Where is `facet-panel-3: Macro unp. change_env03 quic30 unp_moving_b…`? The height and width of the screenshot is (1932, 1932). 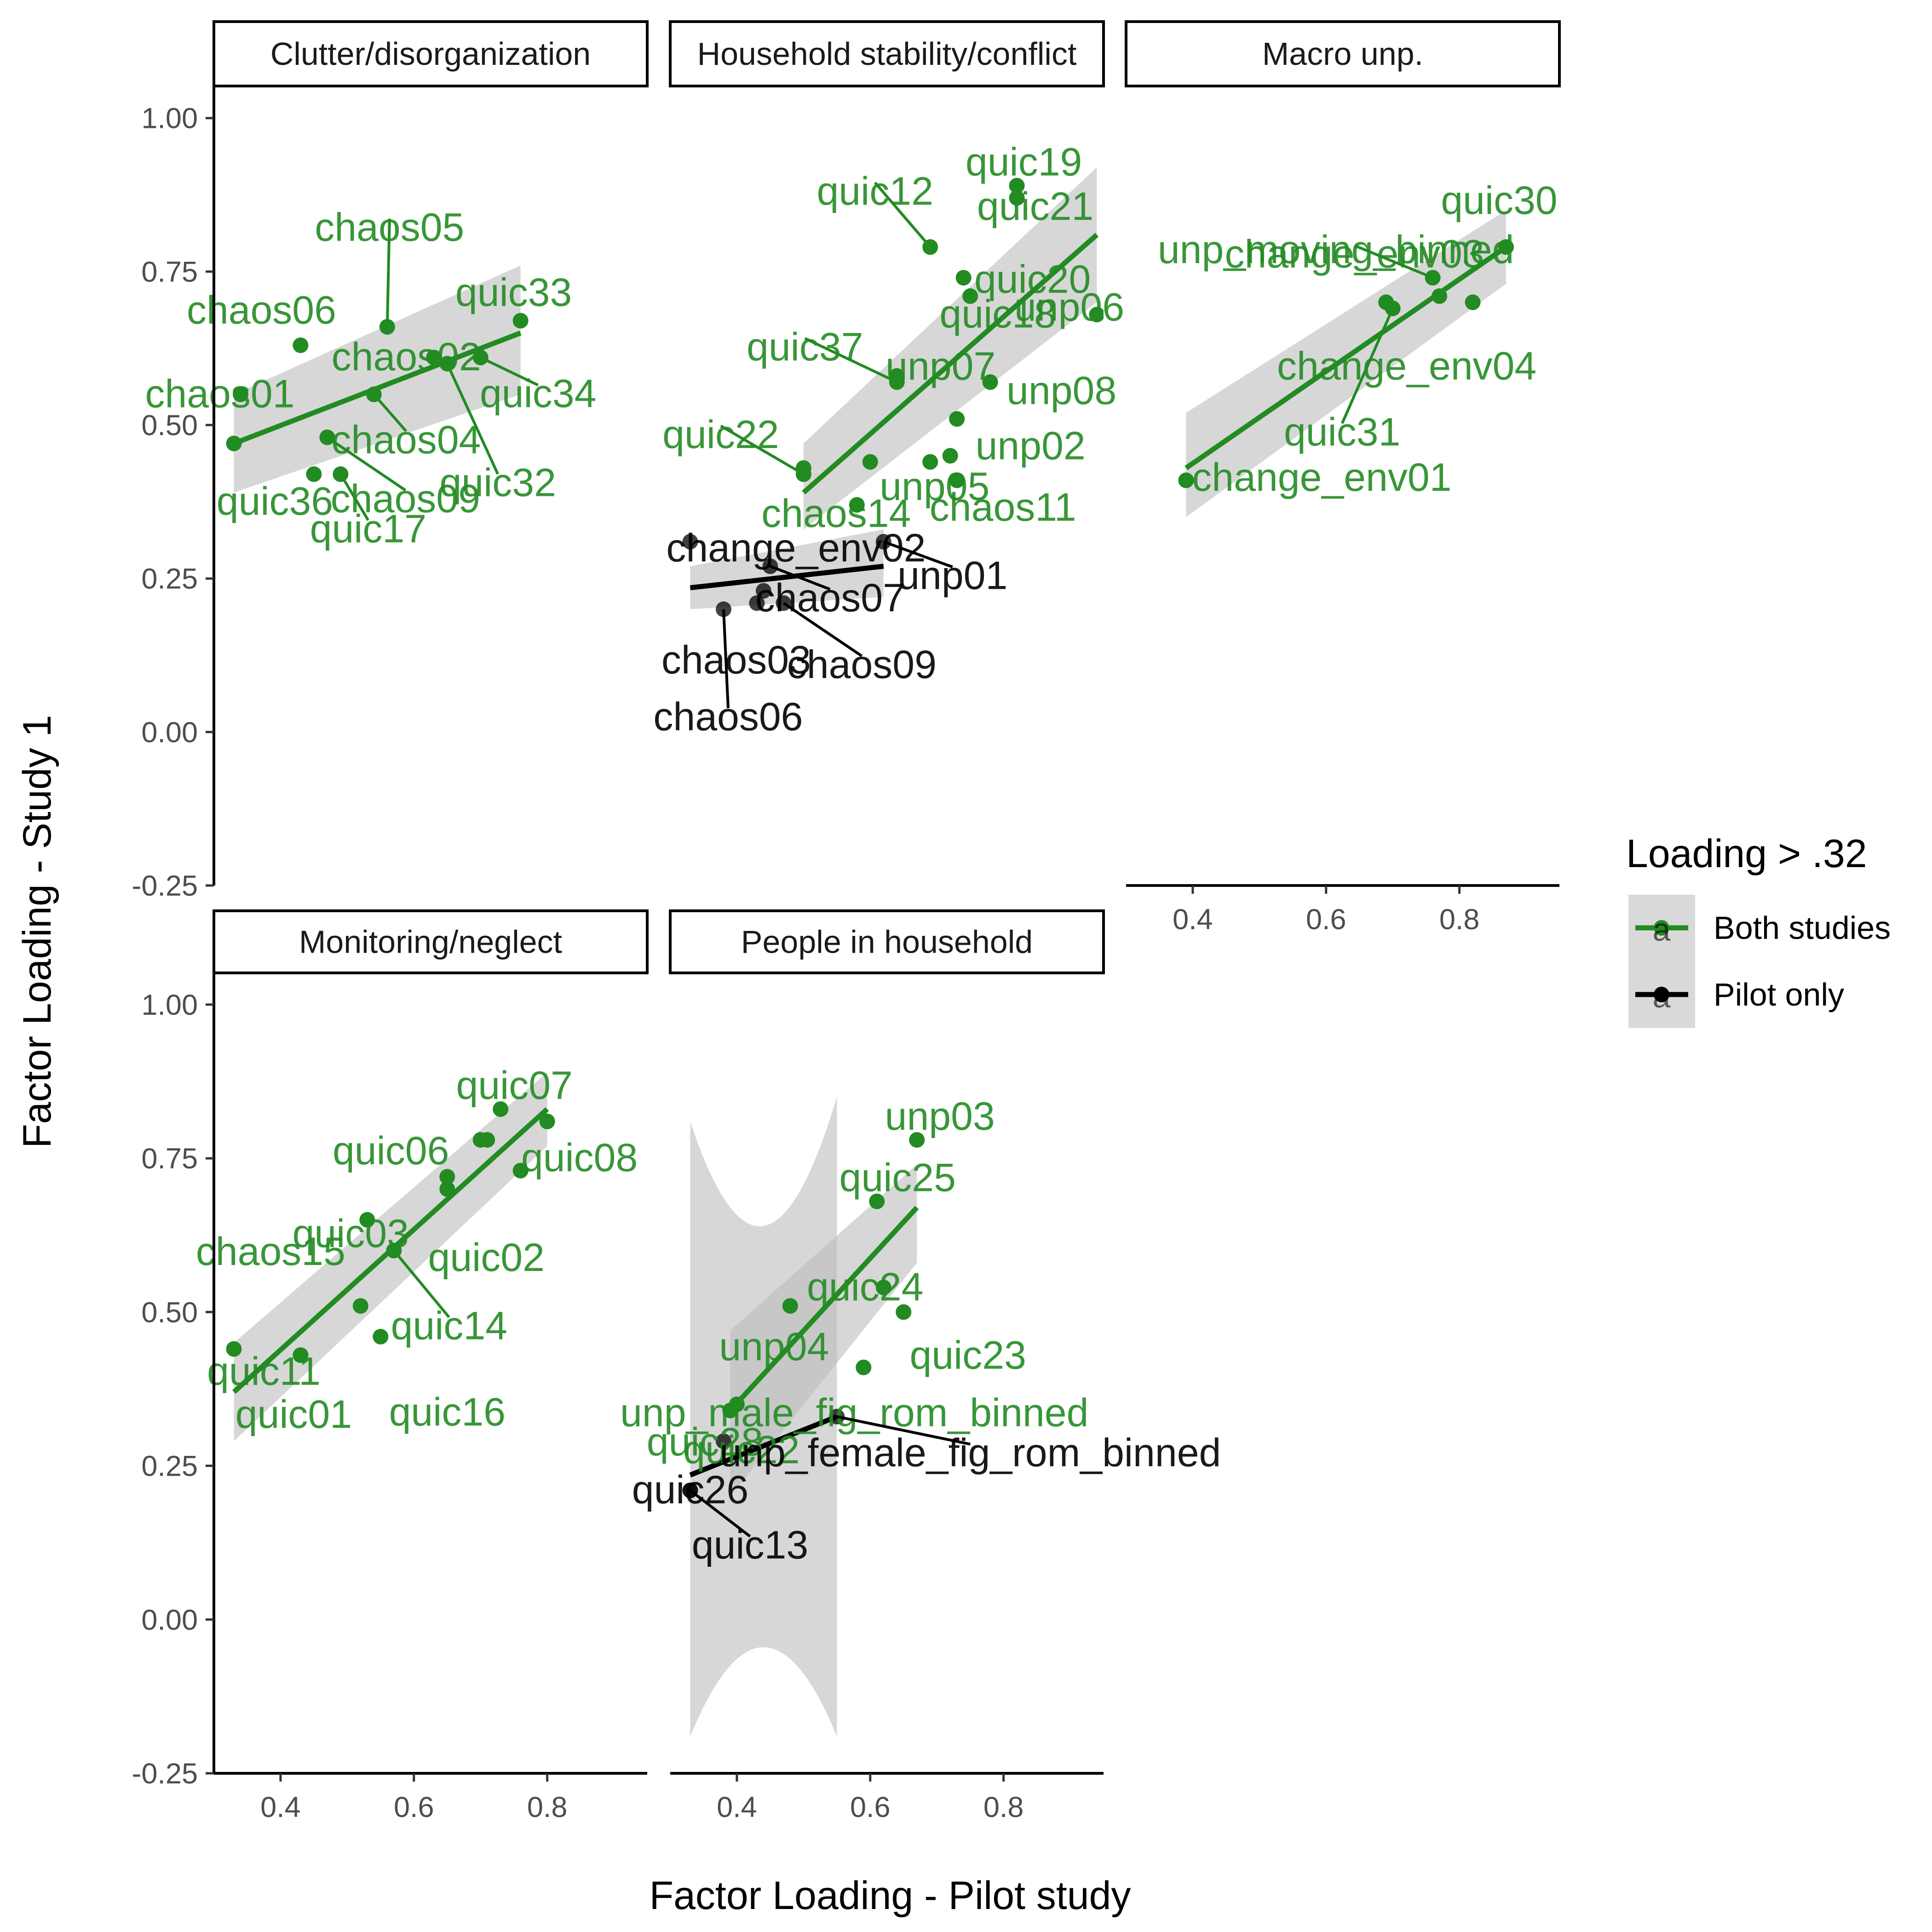
facet-panel-3: Macro unp. change_env03 quic30 unp_moving_b… is located at coordinates (1343, 478).